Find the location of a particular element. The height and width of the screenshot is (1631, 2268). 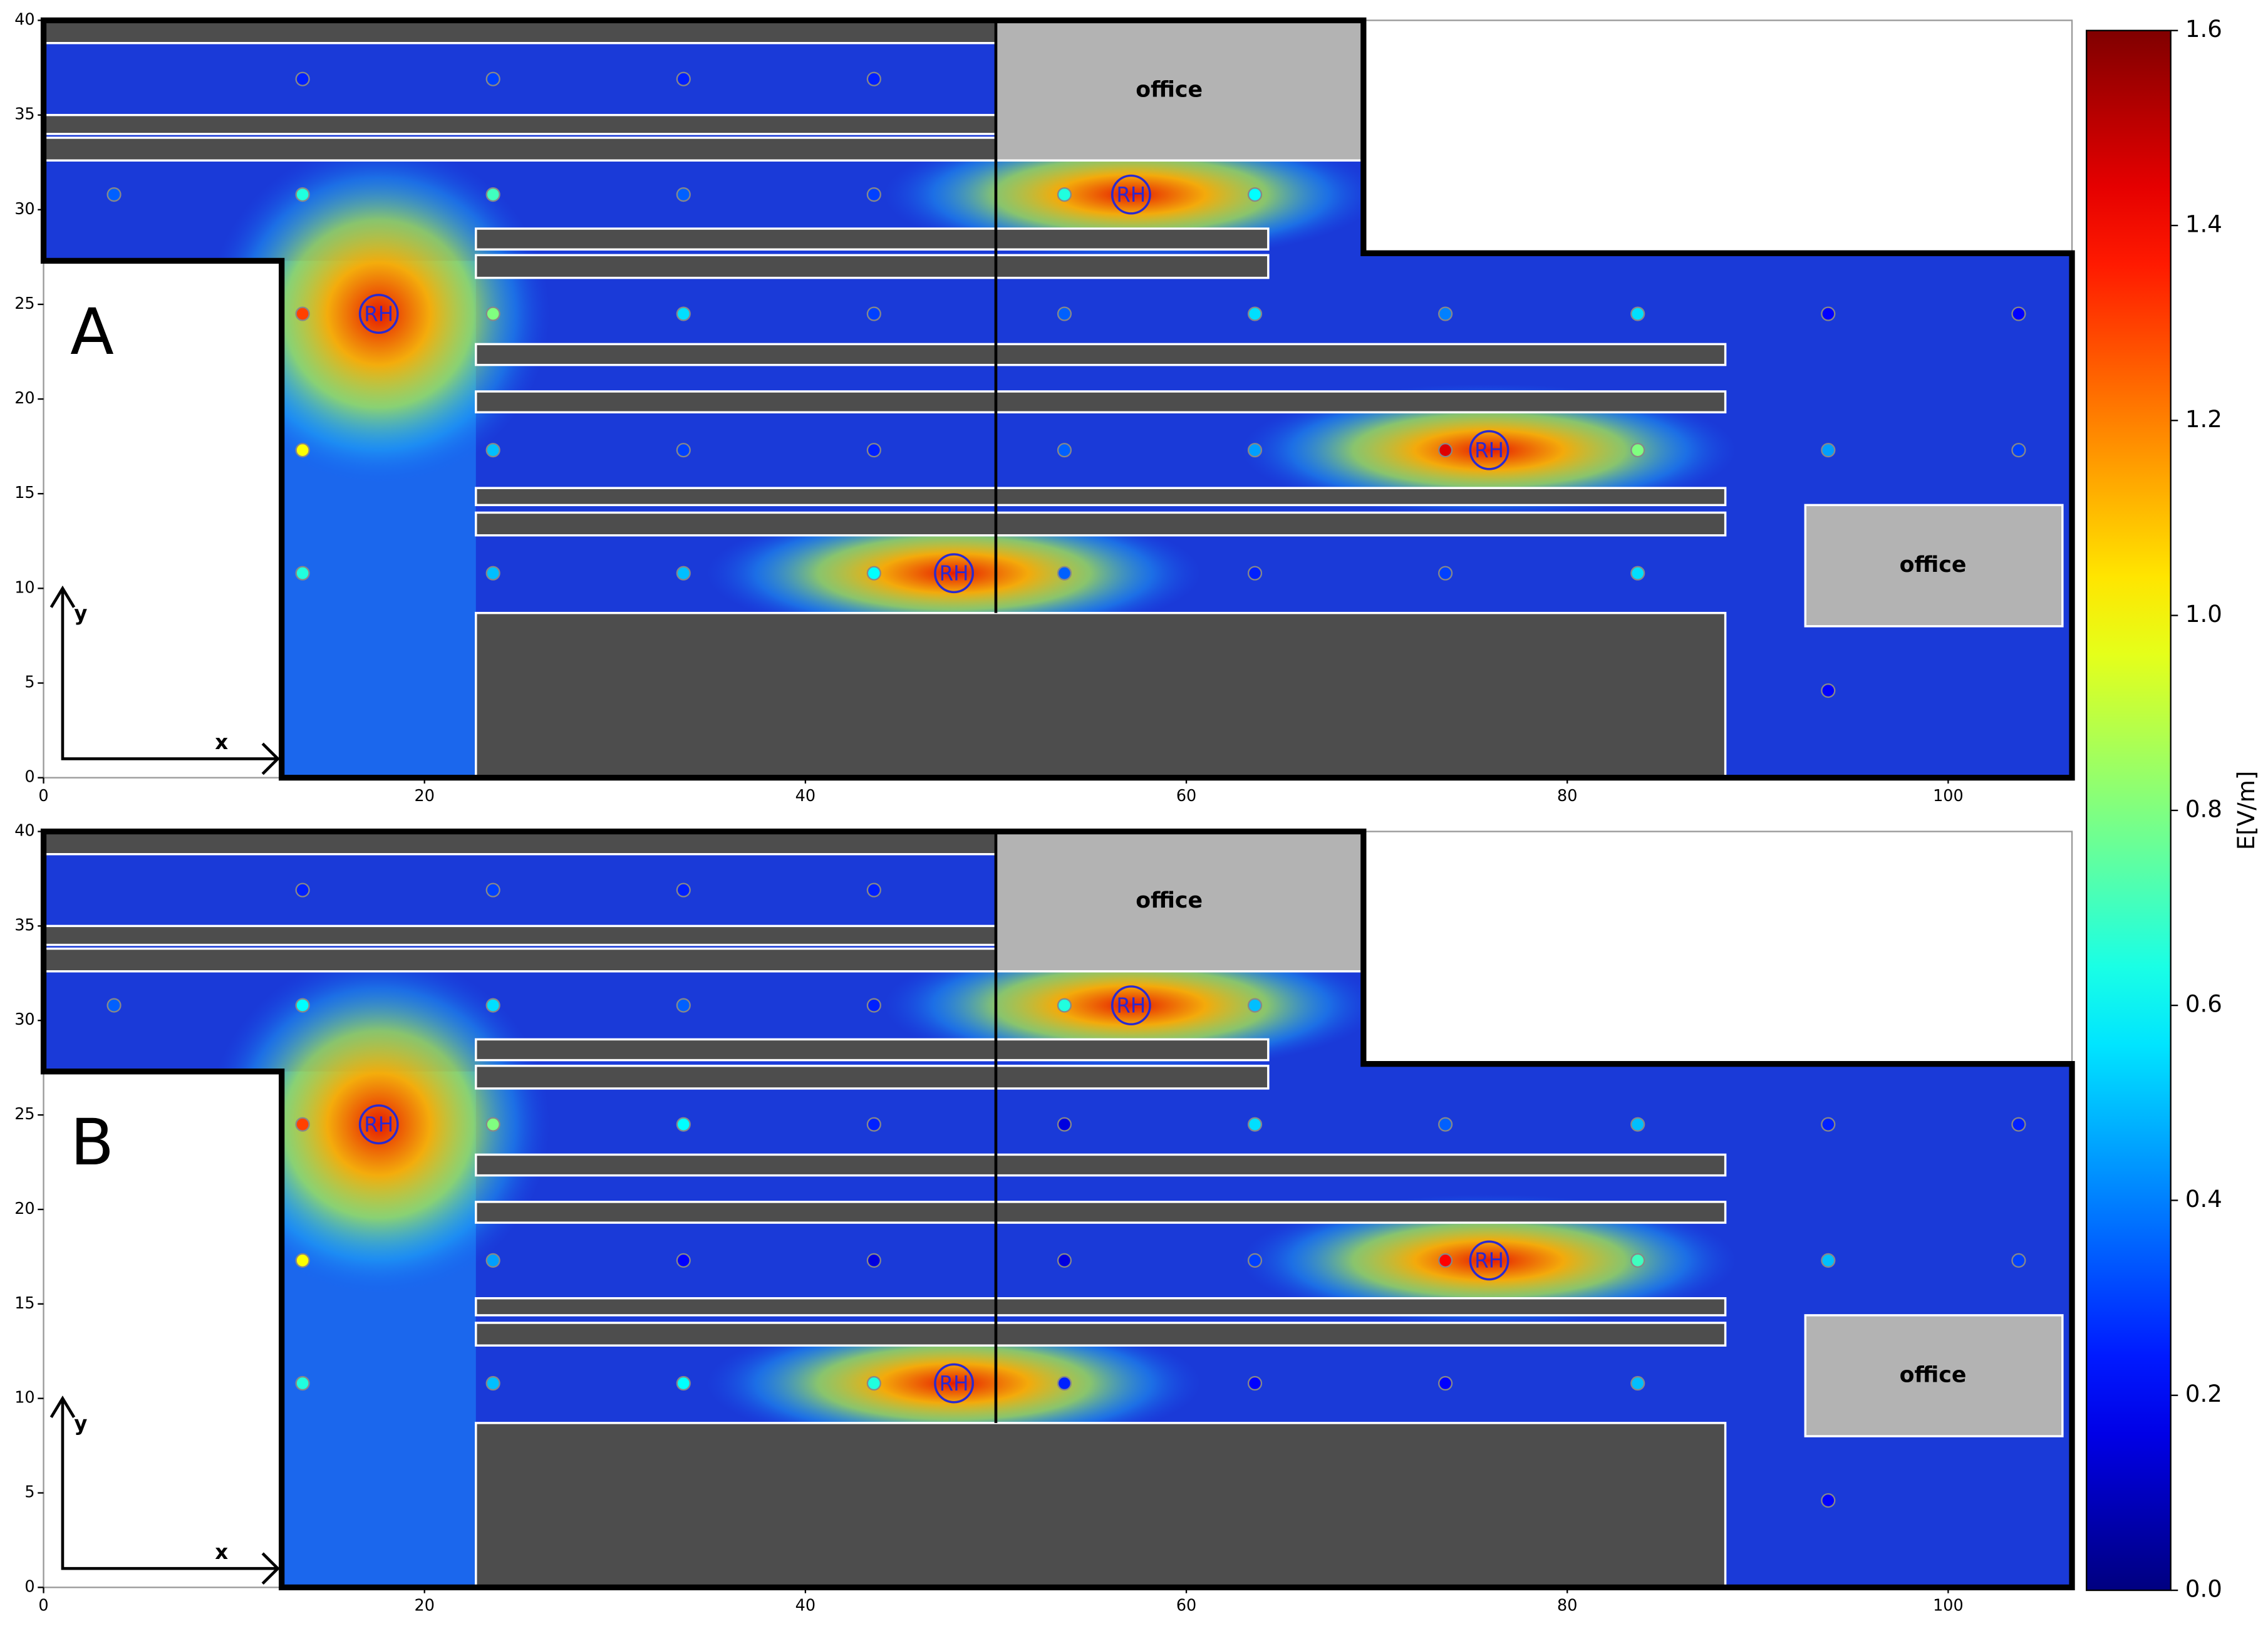

y-tick-label: 10 is located at coordinates (24, 587).